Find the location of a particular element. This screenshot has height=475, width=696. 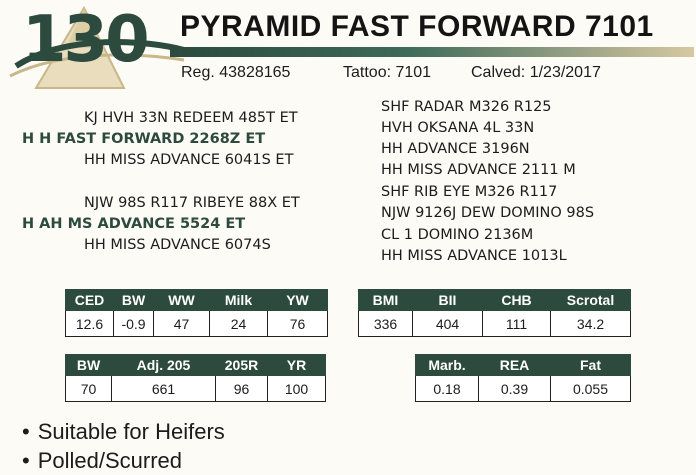

table-header: Adj. 205 is located at coordinates (163, 365).